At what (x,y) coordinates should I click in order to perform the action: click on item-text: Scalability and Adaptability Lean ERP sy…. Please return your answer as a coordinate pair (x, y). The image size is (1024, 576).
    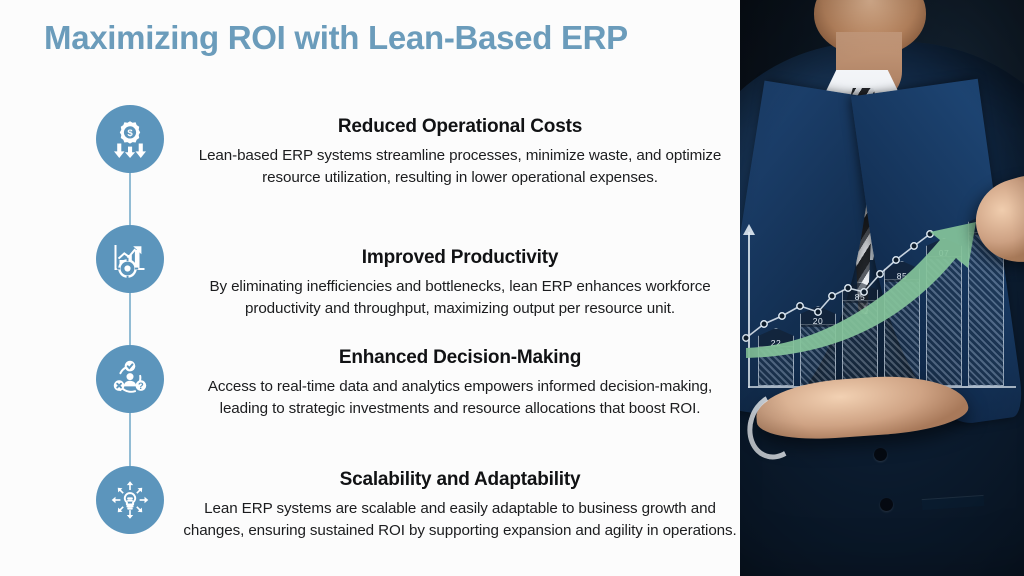
    Looking at the image, I should click on (460, 505).